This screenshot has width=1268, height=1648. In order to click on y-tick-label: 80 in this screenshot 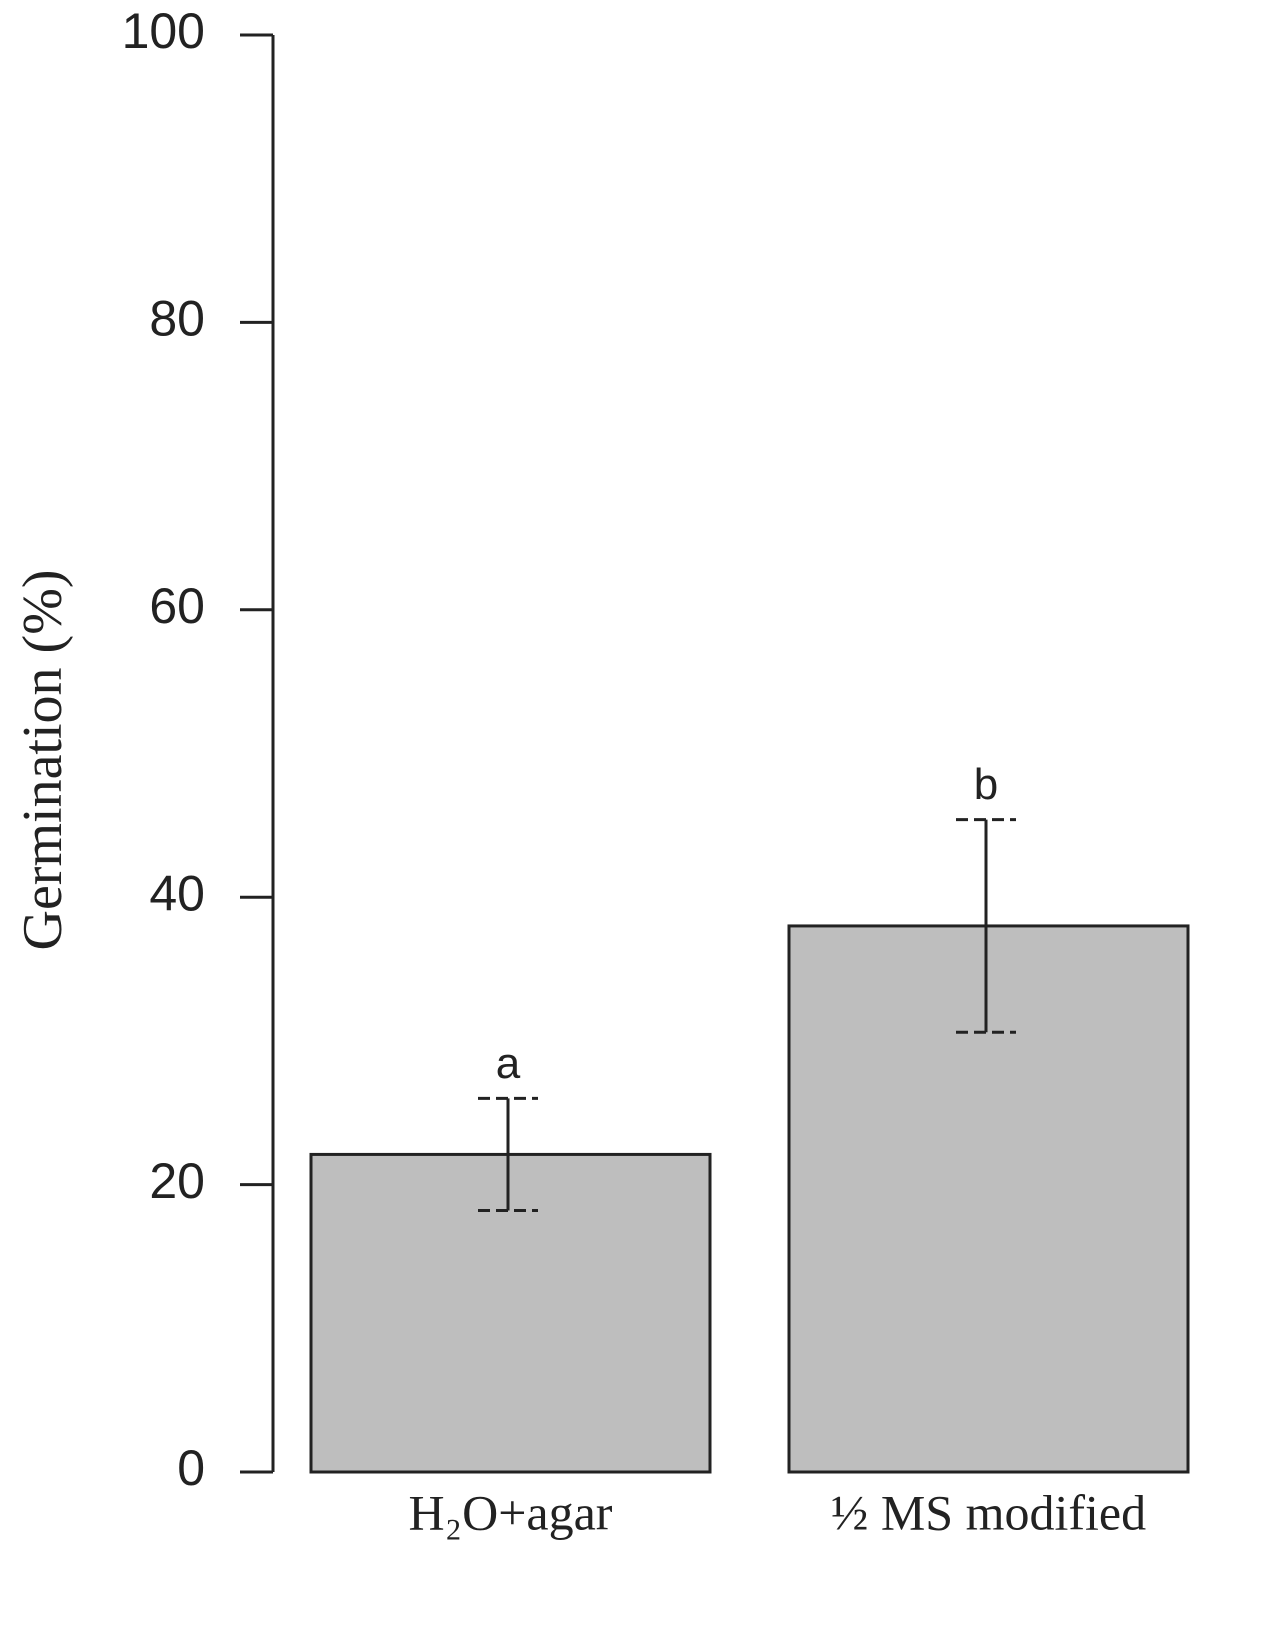, I will do `click(177, 319)`.